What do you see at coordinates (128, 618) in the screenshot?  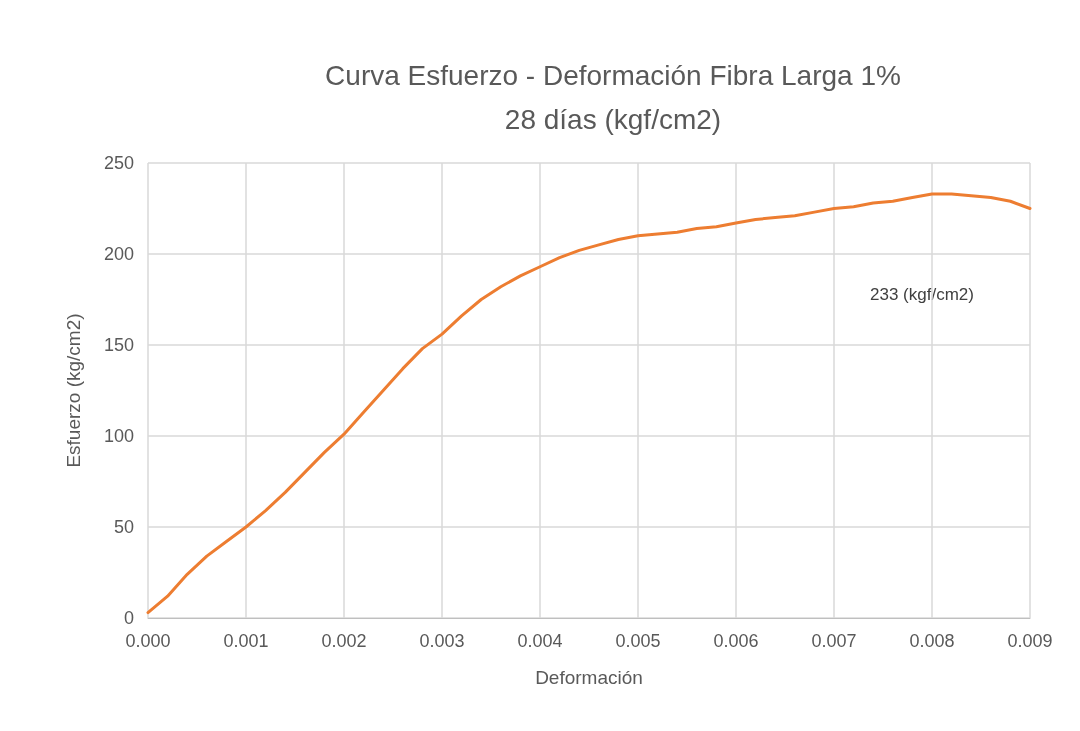 I see `y-tick-label: 0` at bounding box center [128, 618].